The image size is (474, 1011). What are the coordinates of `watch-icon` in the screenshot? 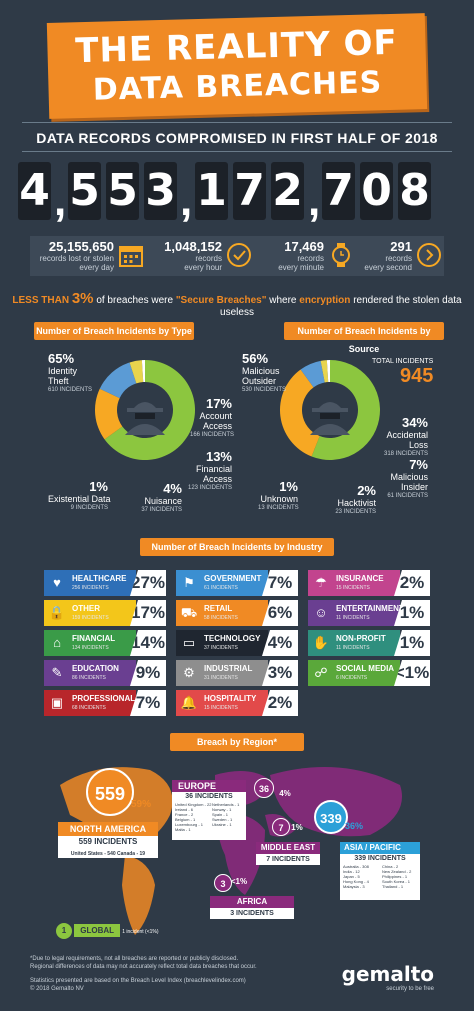 It's located at (341, 255).